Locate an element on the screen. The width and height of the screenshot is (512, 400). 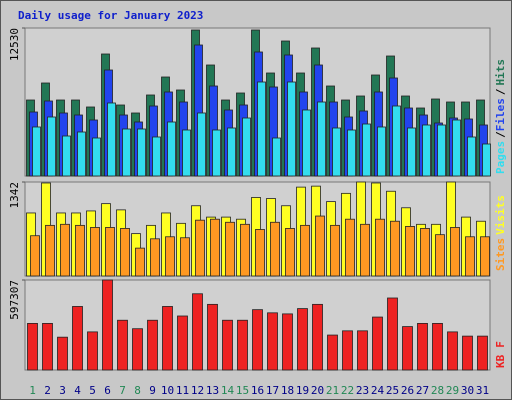
x-tick-label: 8 is located at coordinates (137, 390).